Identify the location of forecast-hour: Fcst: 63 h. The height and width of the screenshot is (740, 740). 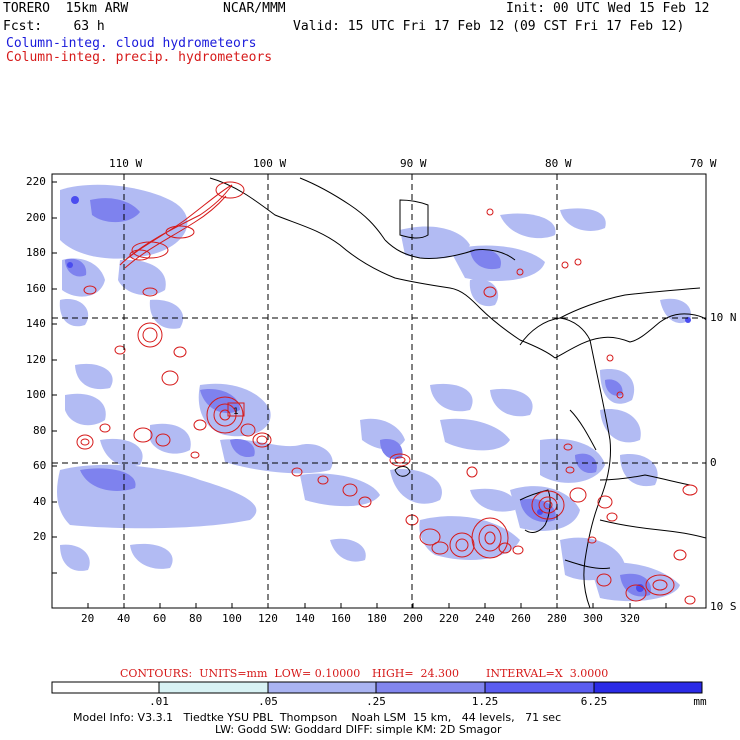
(54, 26).